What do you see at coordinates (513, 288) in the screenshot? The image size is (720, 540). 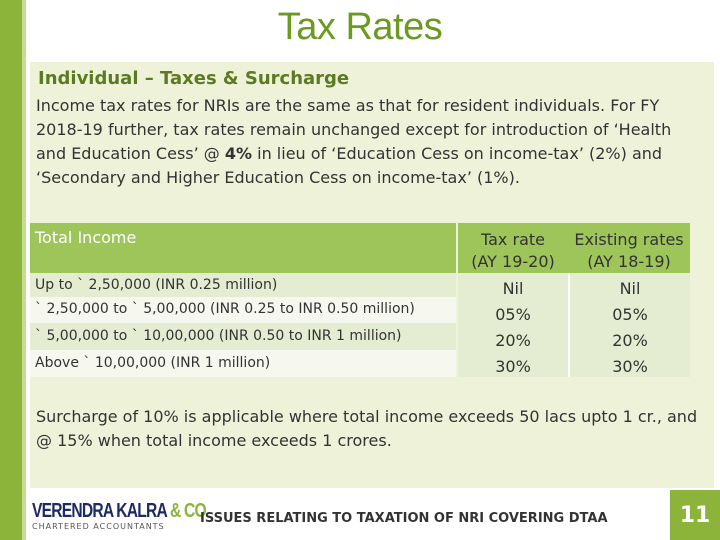 I see `tax-rate-1: Nil` at bounding box center [513, 288].